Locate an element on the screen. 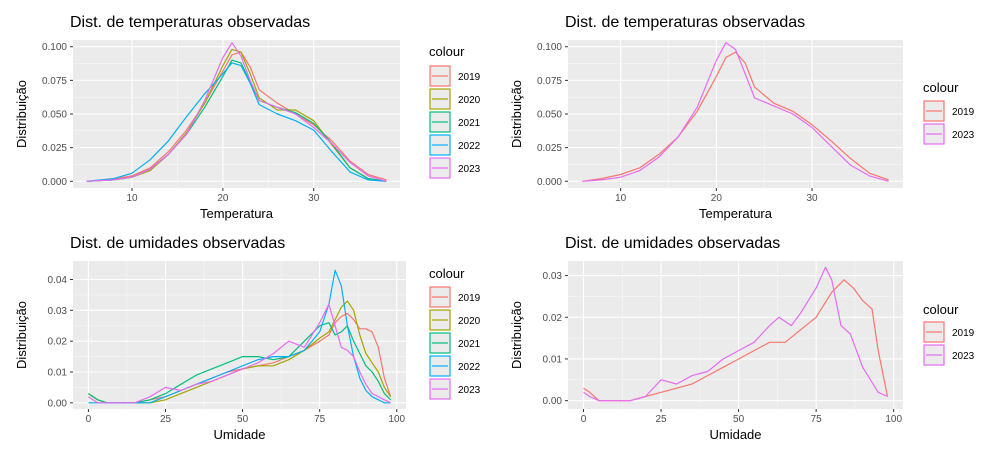  series-line-2021 is located at coordinates (240, 363).